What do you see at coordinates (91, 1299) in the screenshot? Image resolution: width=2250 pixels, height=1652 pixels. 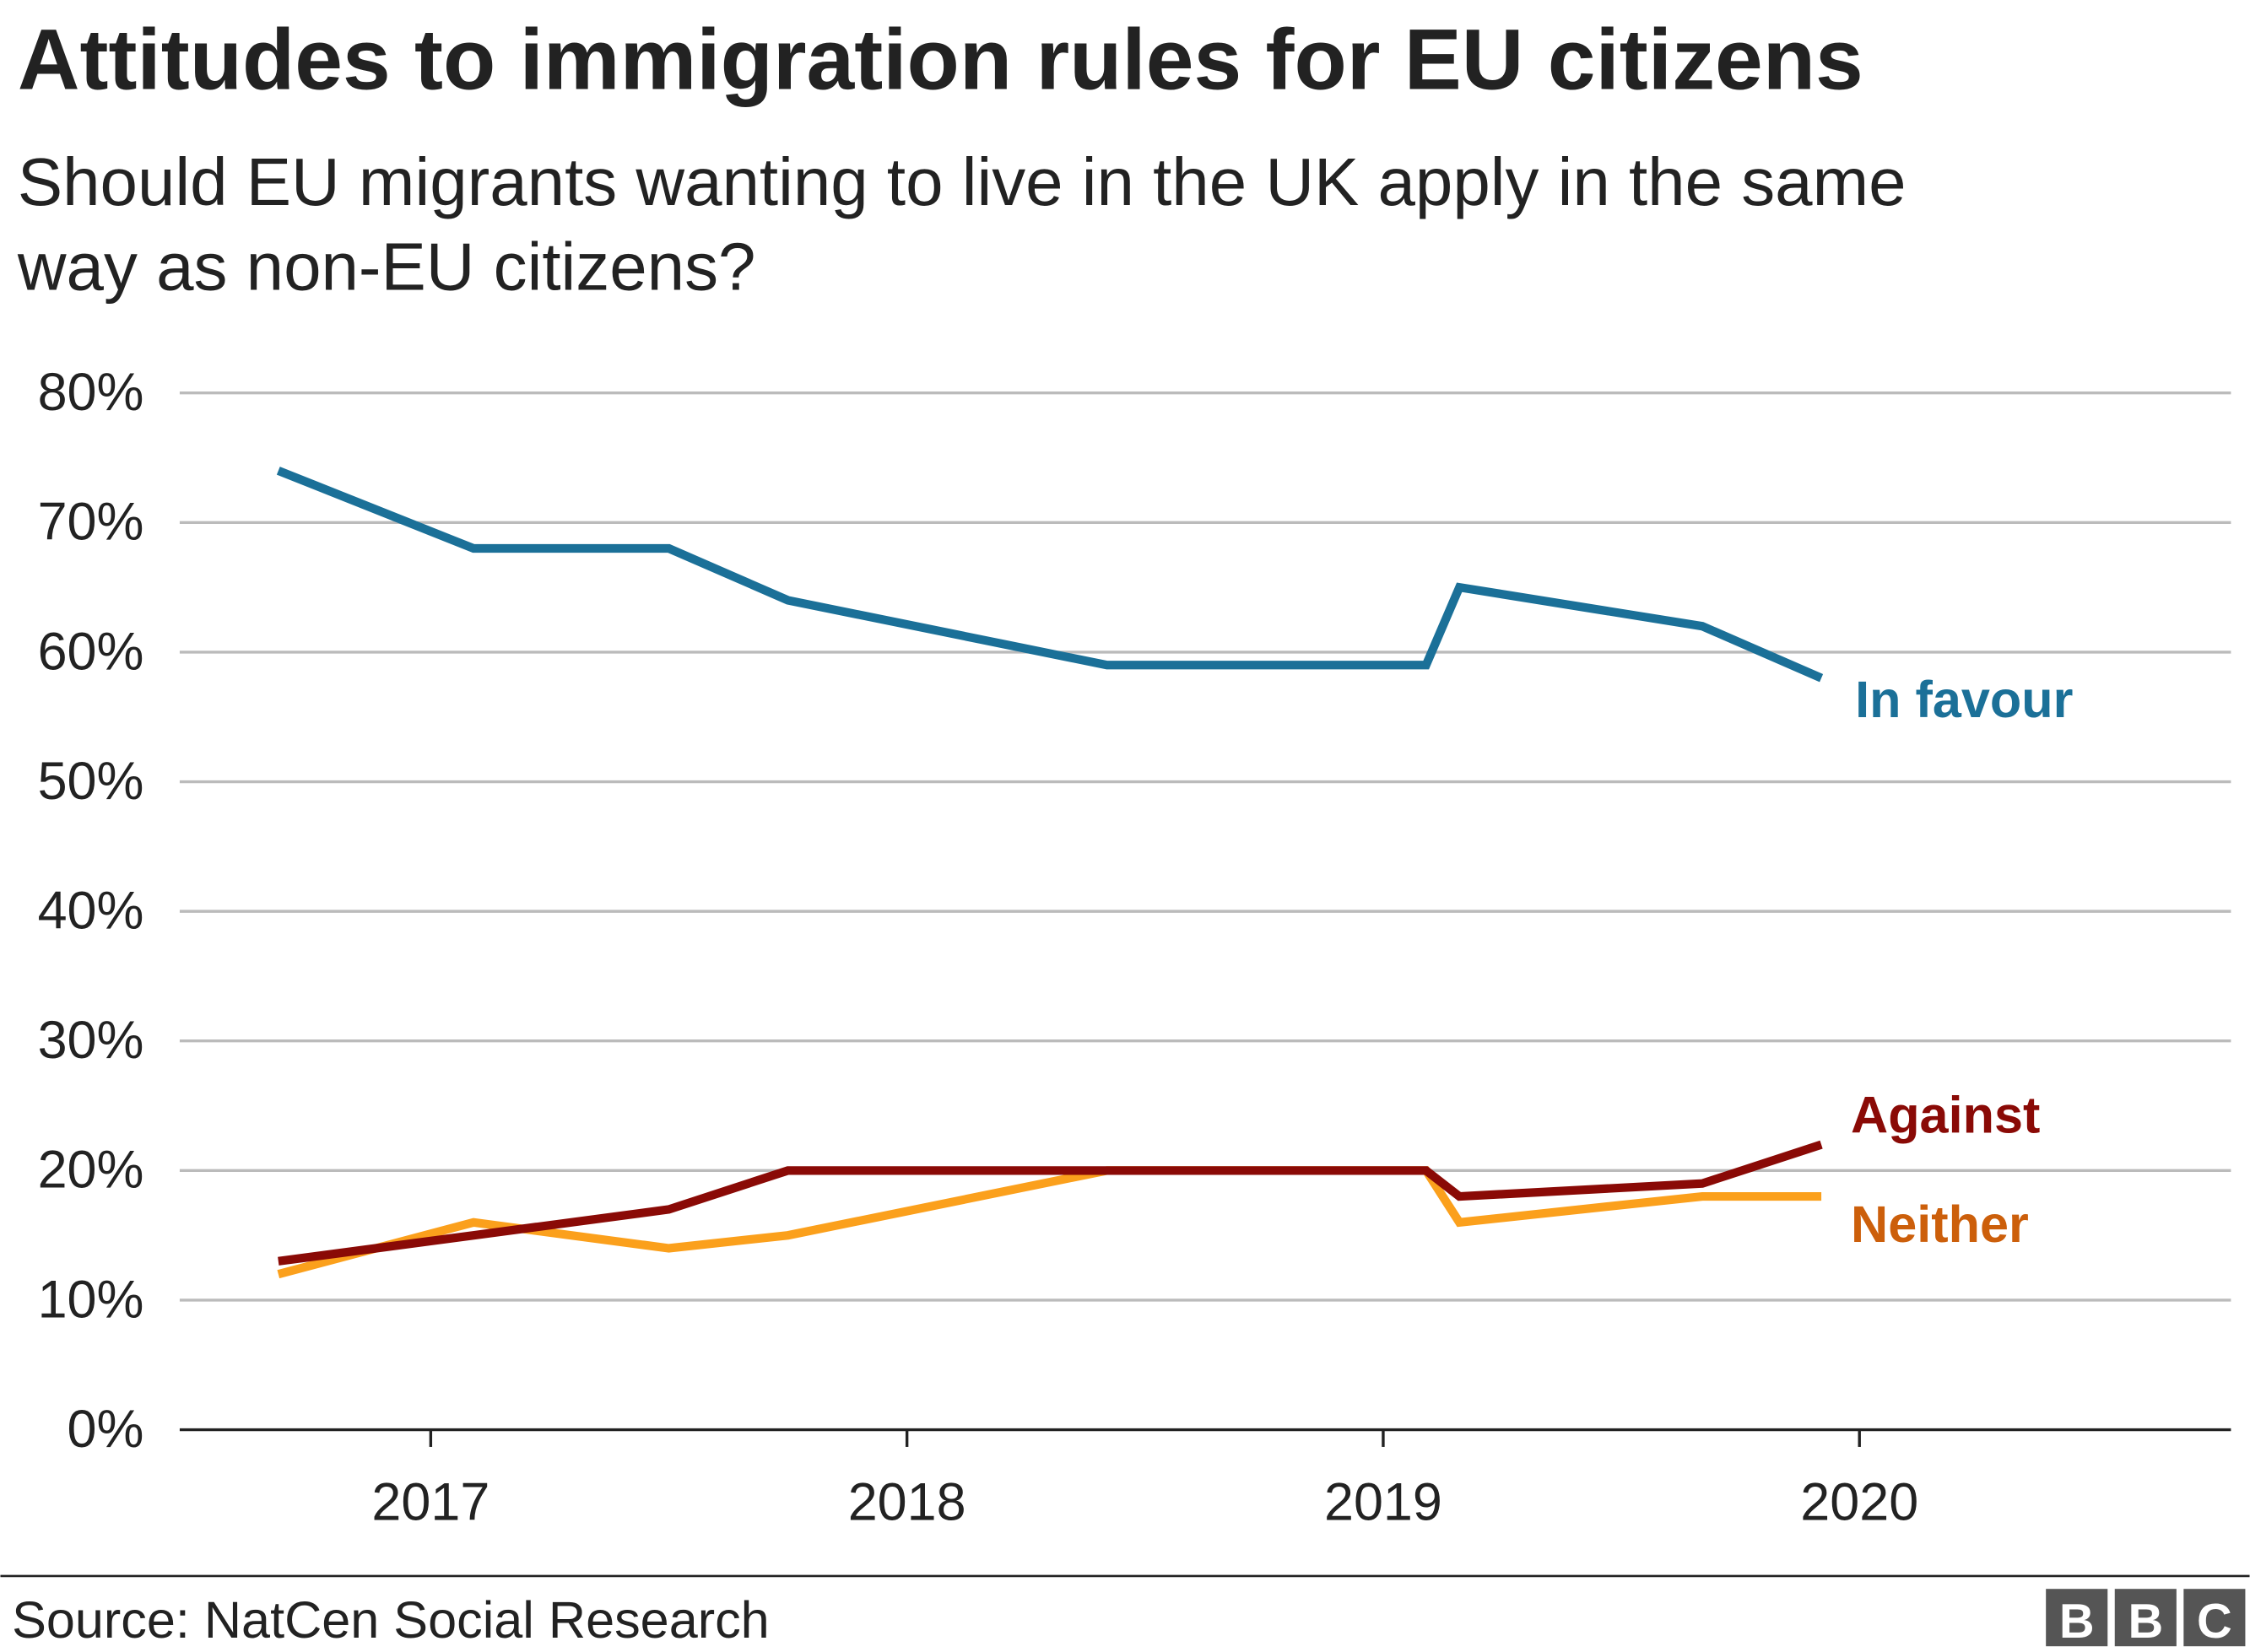 I see `y-tick-label: 10%` at bounding box center [91, 1299].